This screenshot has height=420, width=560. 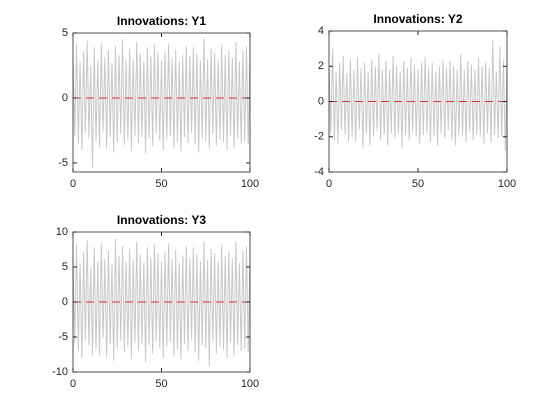 What do you see at coordinates (319, 137) in the screenshot?
I see `y-tick-label: -2` at bounding box center [319, 137].